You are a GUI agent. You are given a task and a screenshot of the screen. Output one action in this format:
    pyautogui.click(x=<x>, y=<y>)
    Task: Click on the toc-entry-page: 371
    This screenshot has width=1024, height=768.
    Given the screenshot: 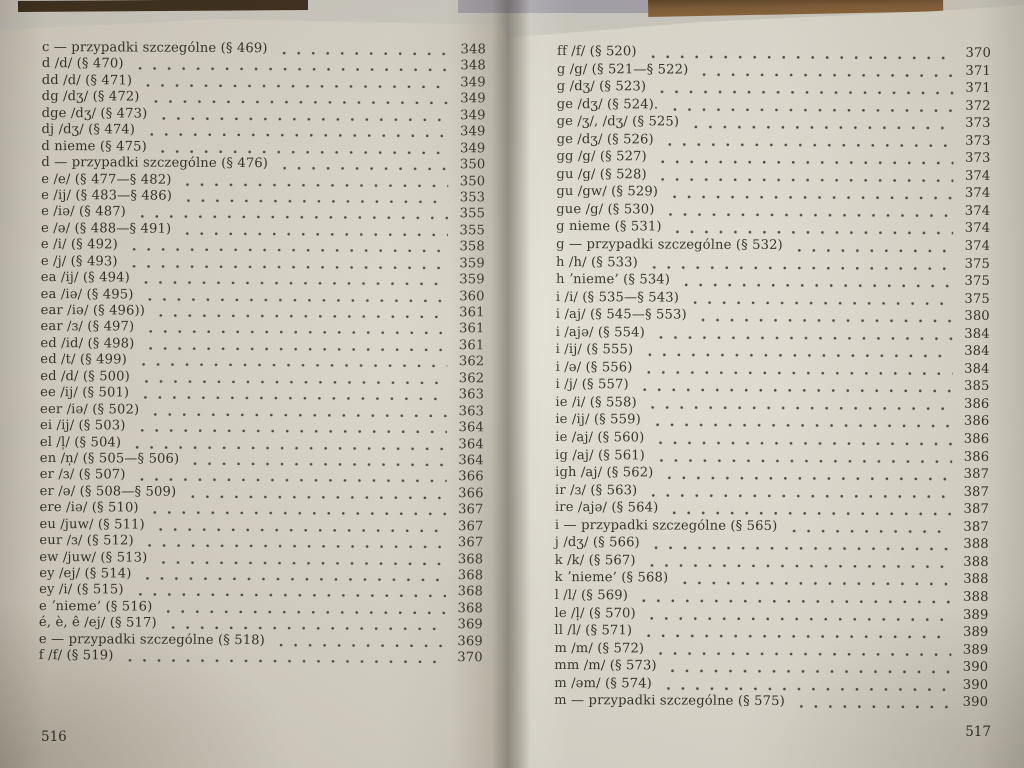 What is the action you would take?
    pyautogui.click(x=978, y=71)
    